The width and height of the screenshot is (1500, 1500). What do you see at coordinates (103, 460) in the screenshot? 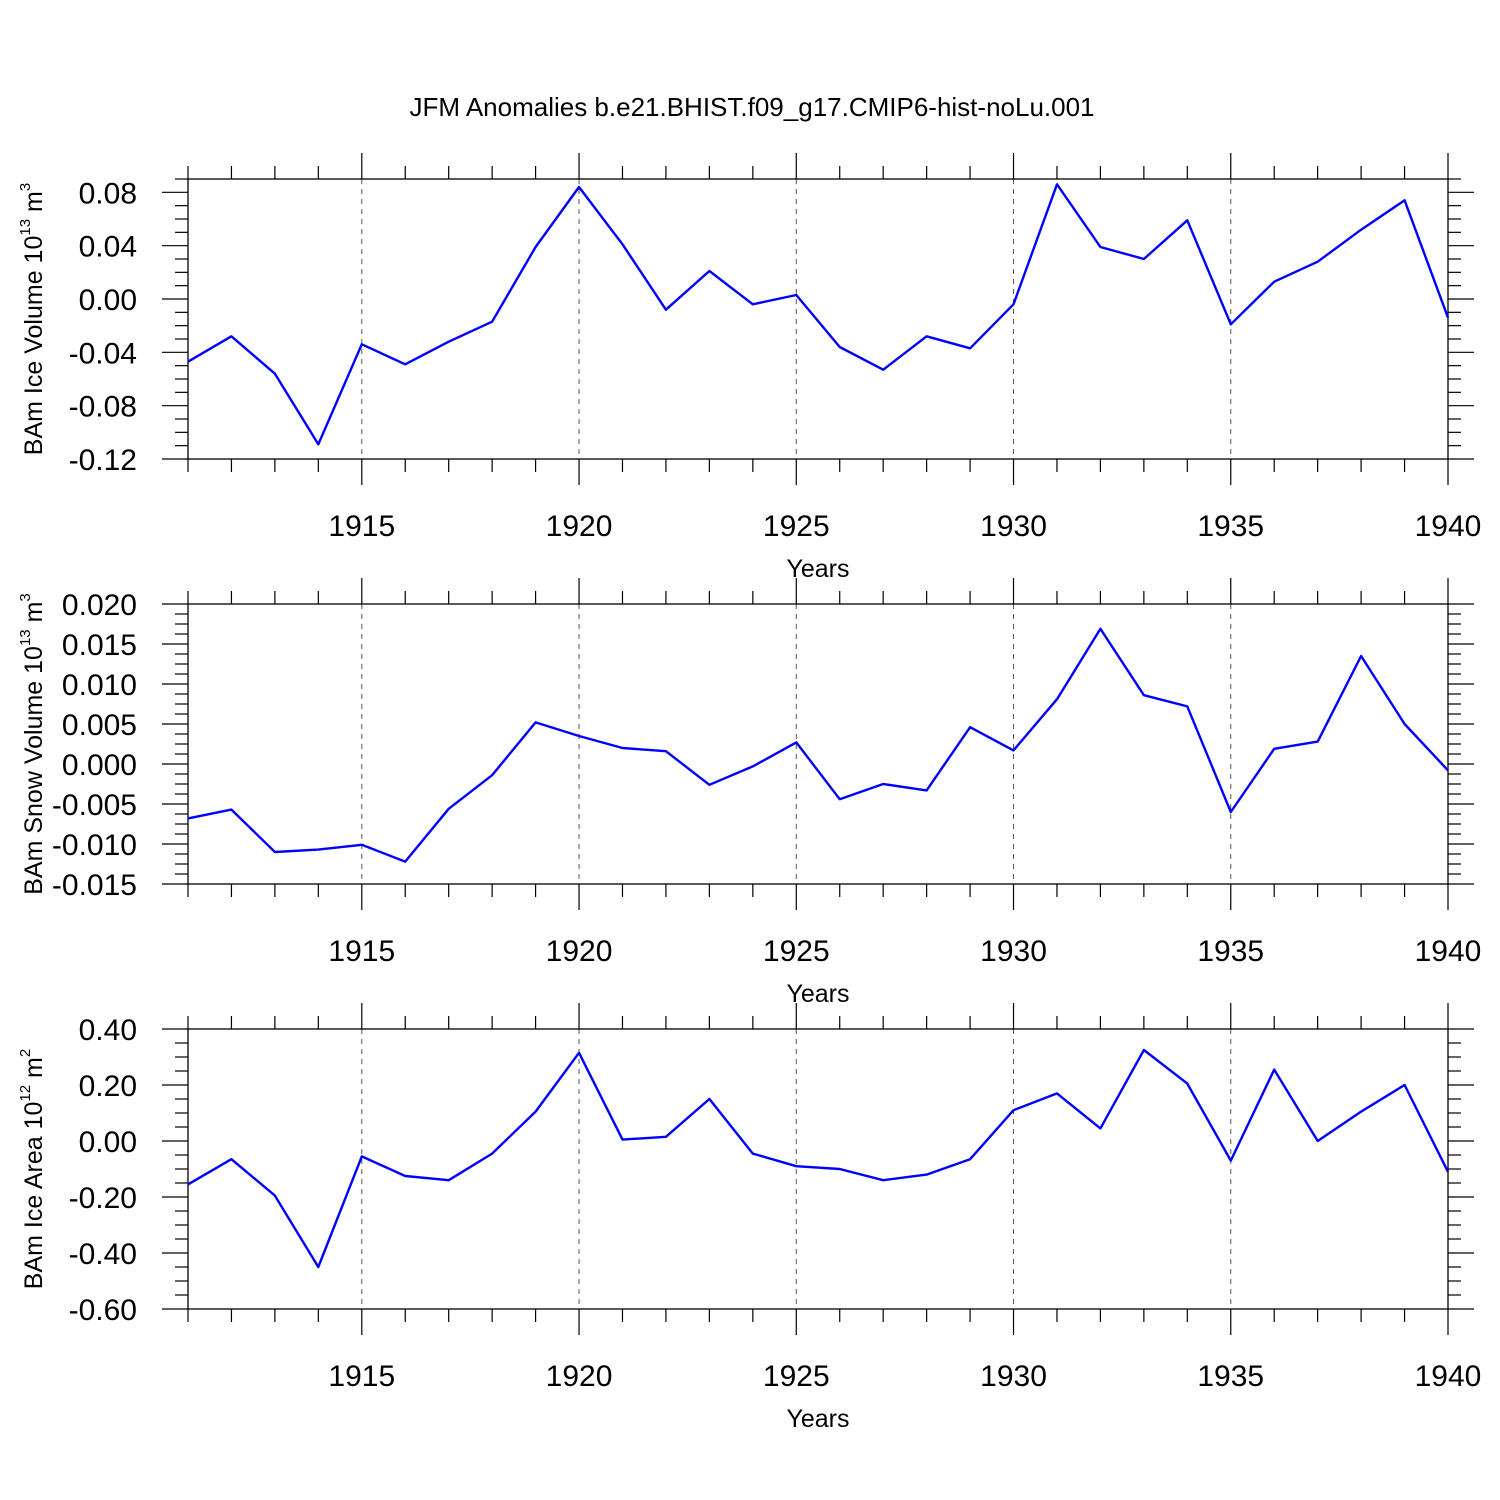
I see `y-tick-label: -0.12` at bounding box center [103, 460].